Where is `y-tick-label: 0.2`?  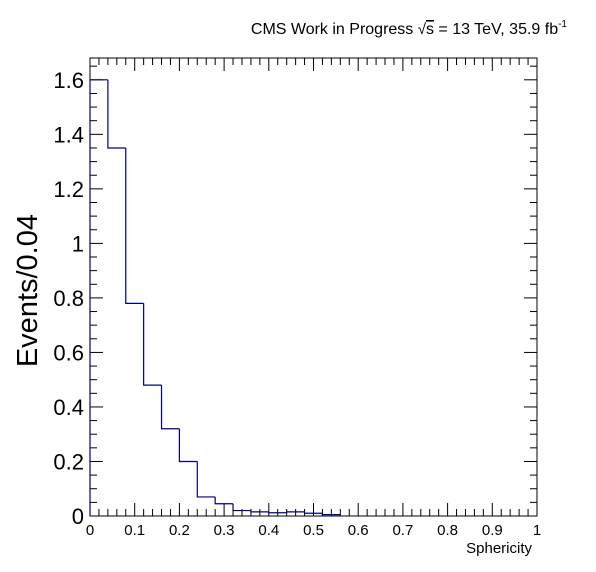
y-tick-label: 0.2 is located at coordinates (68, 461).